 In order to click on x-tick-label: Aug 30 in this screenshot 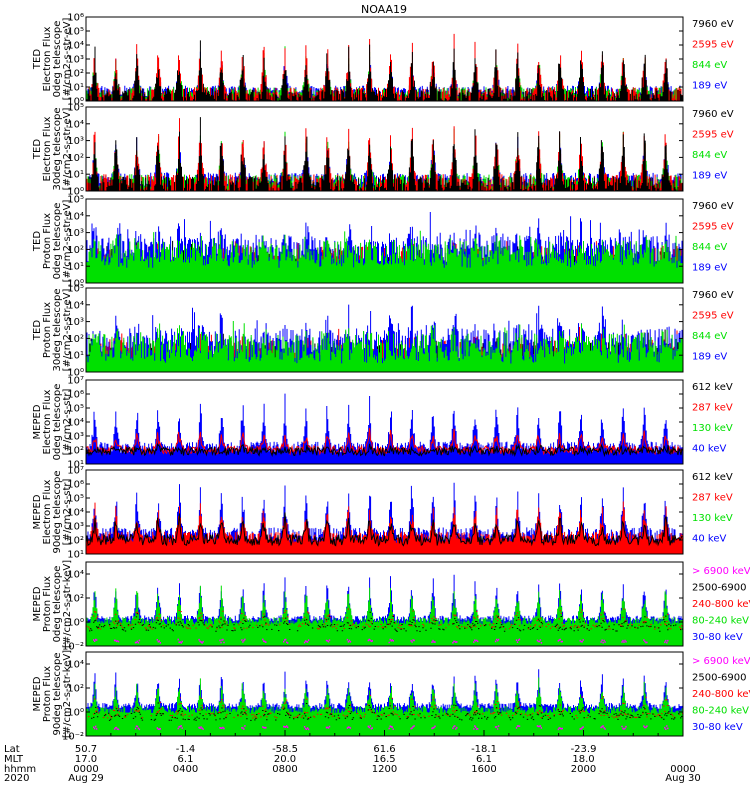, I will do `click(682, 778)`.